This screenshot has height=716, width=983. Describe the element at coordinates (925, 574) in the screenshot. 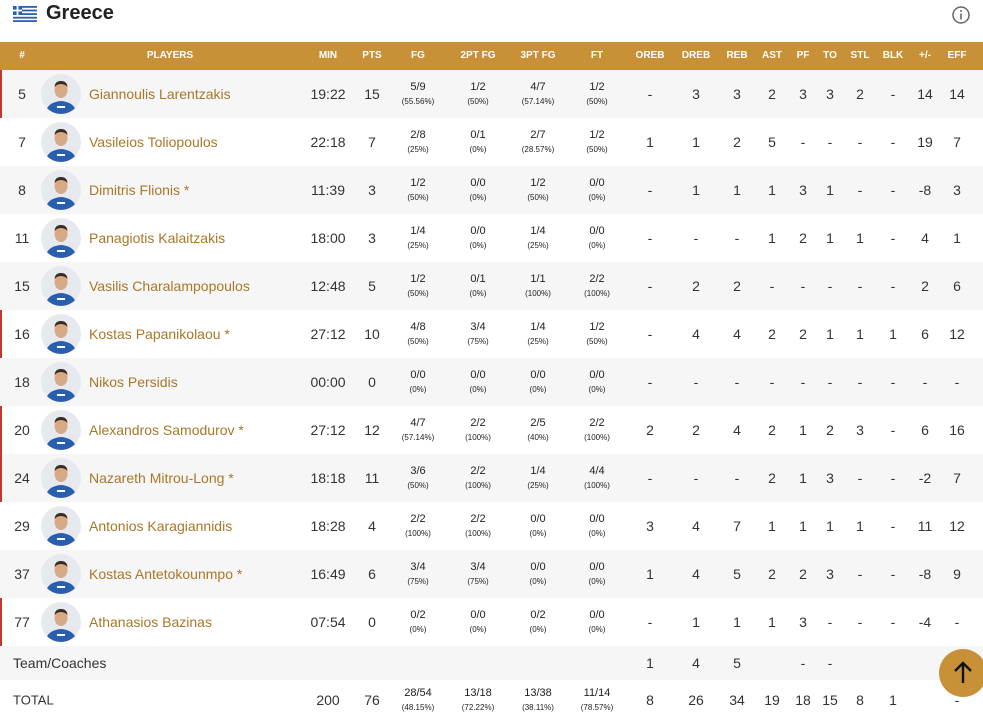

I see `stat: -8` at that location.